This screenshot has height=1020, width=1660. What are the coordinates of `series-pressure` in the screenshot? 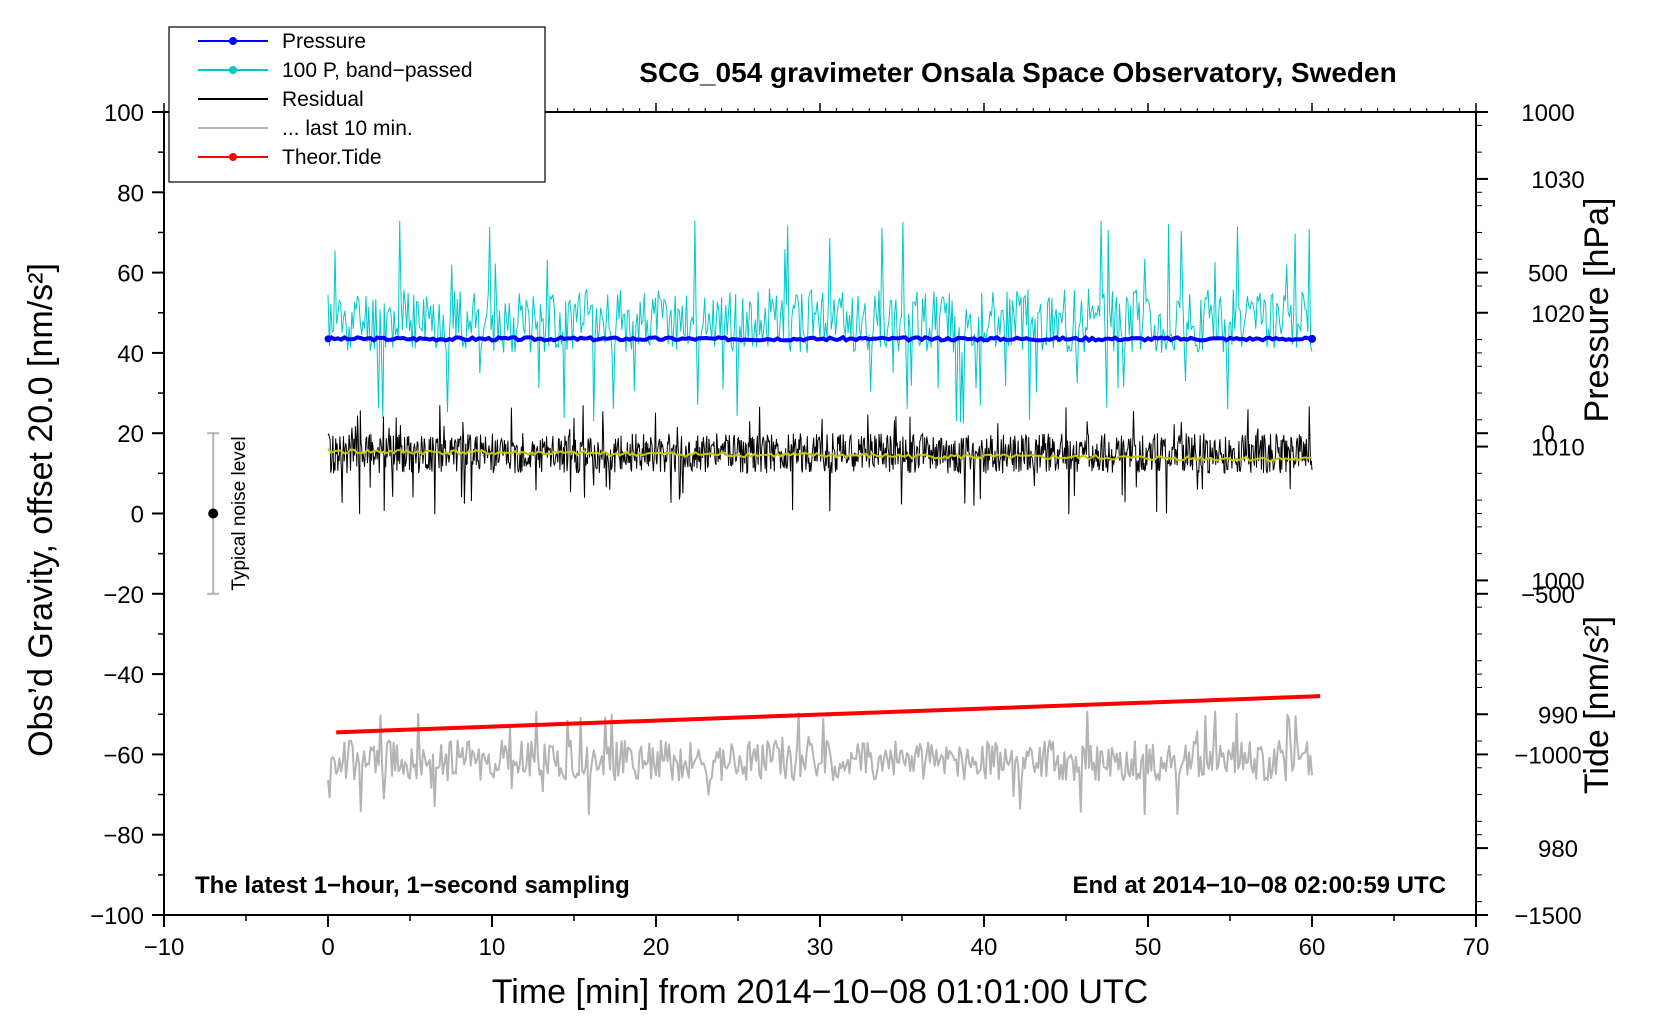 It's located at (819, 338).